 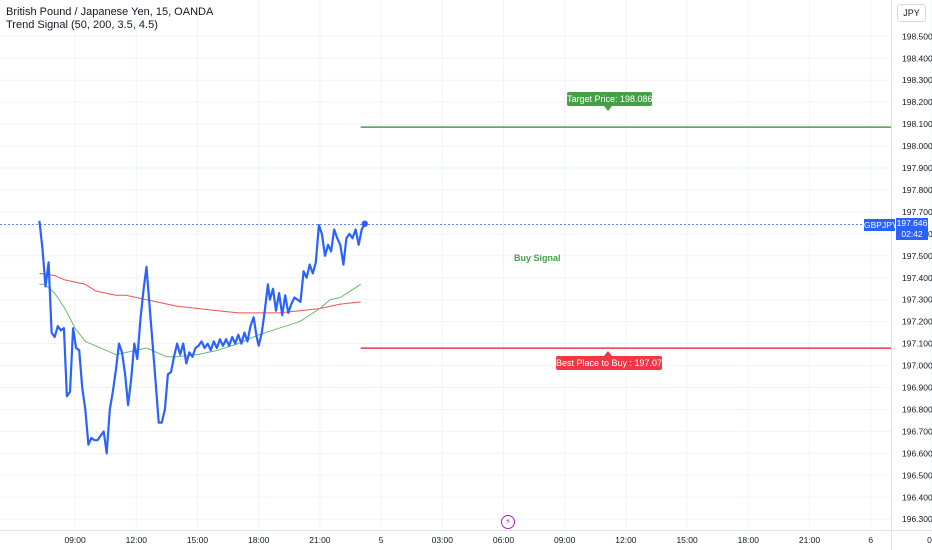 What do you see at coordinates (504, 540) in the screenshot?
I see `x-tick-label: 06:00` at bounding box center [504, 540].